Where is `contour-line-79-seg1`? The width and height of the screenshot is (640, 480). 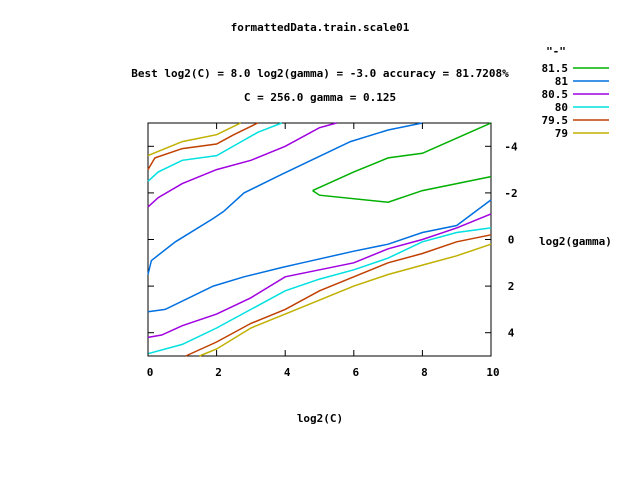 contour-line-79-seg1 is located at coordinates (194, 139).